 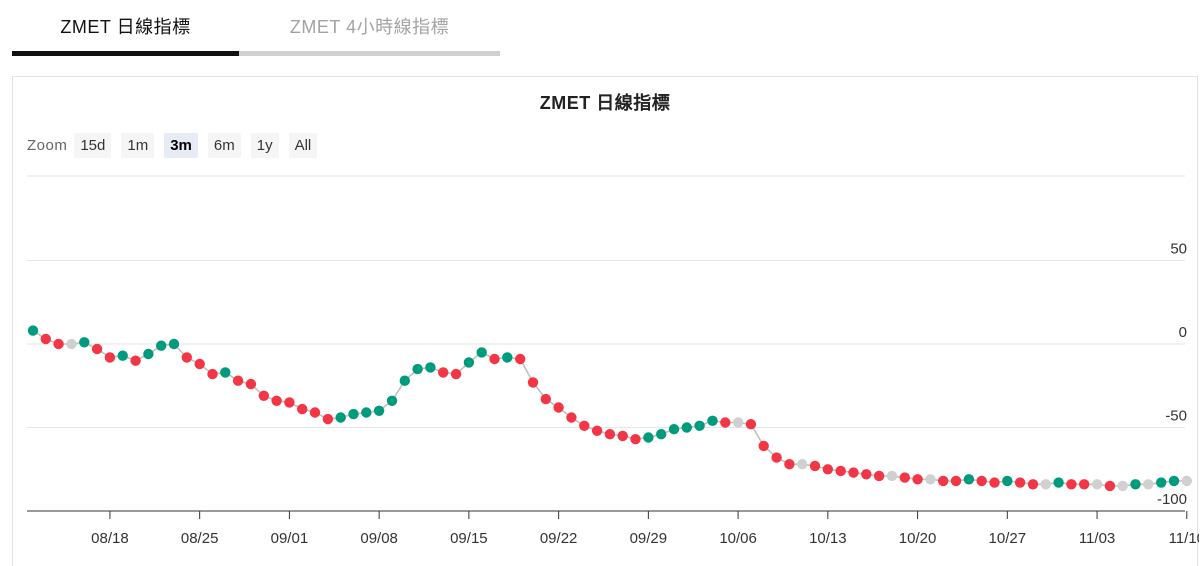 What do you see at coordinates (125, 27) in the screenshot?
I see `tab-daily-indicator: ZMET 日線指標` at bounding box center [125, 27].